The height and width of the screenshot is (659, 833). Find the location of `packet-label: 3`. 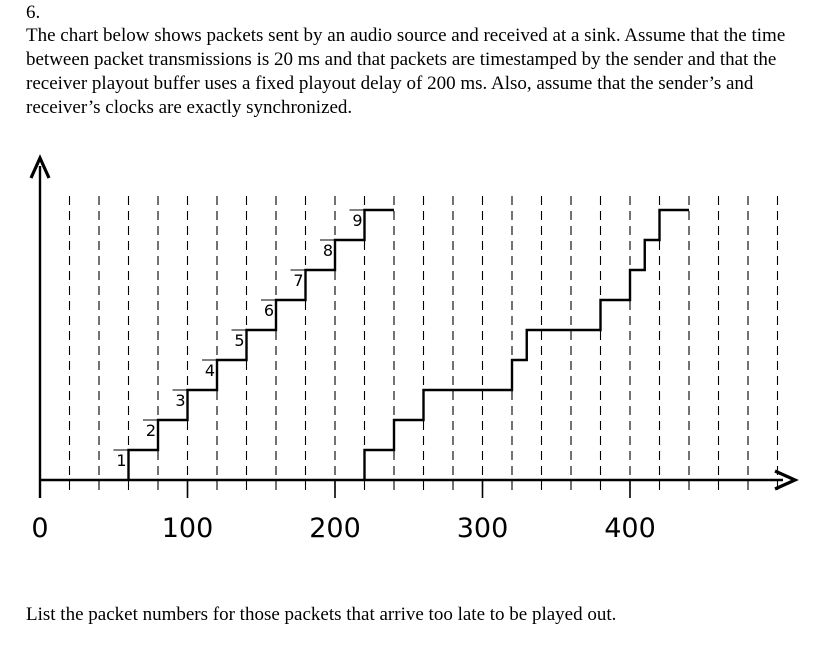

packet-label: 3 is located at coordinates (180, 399).